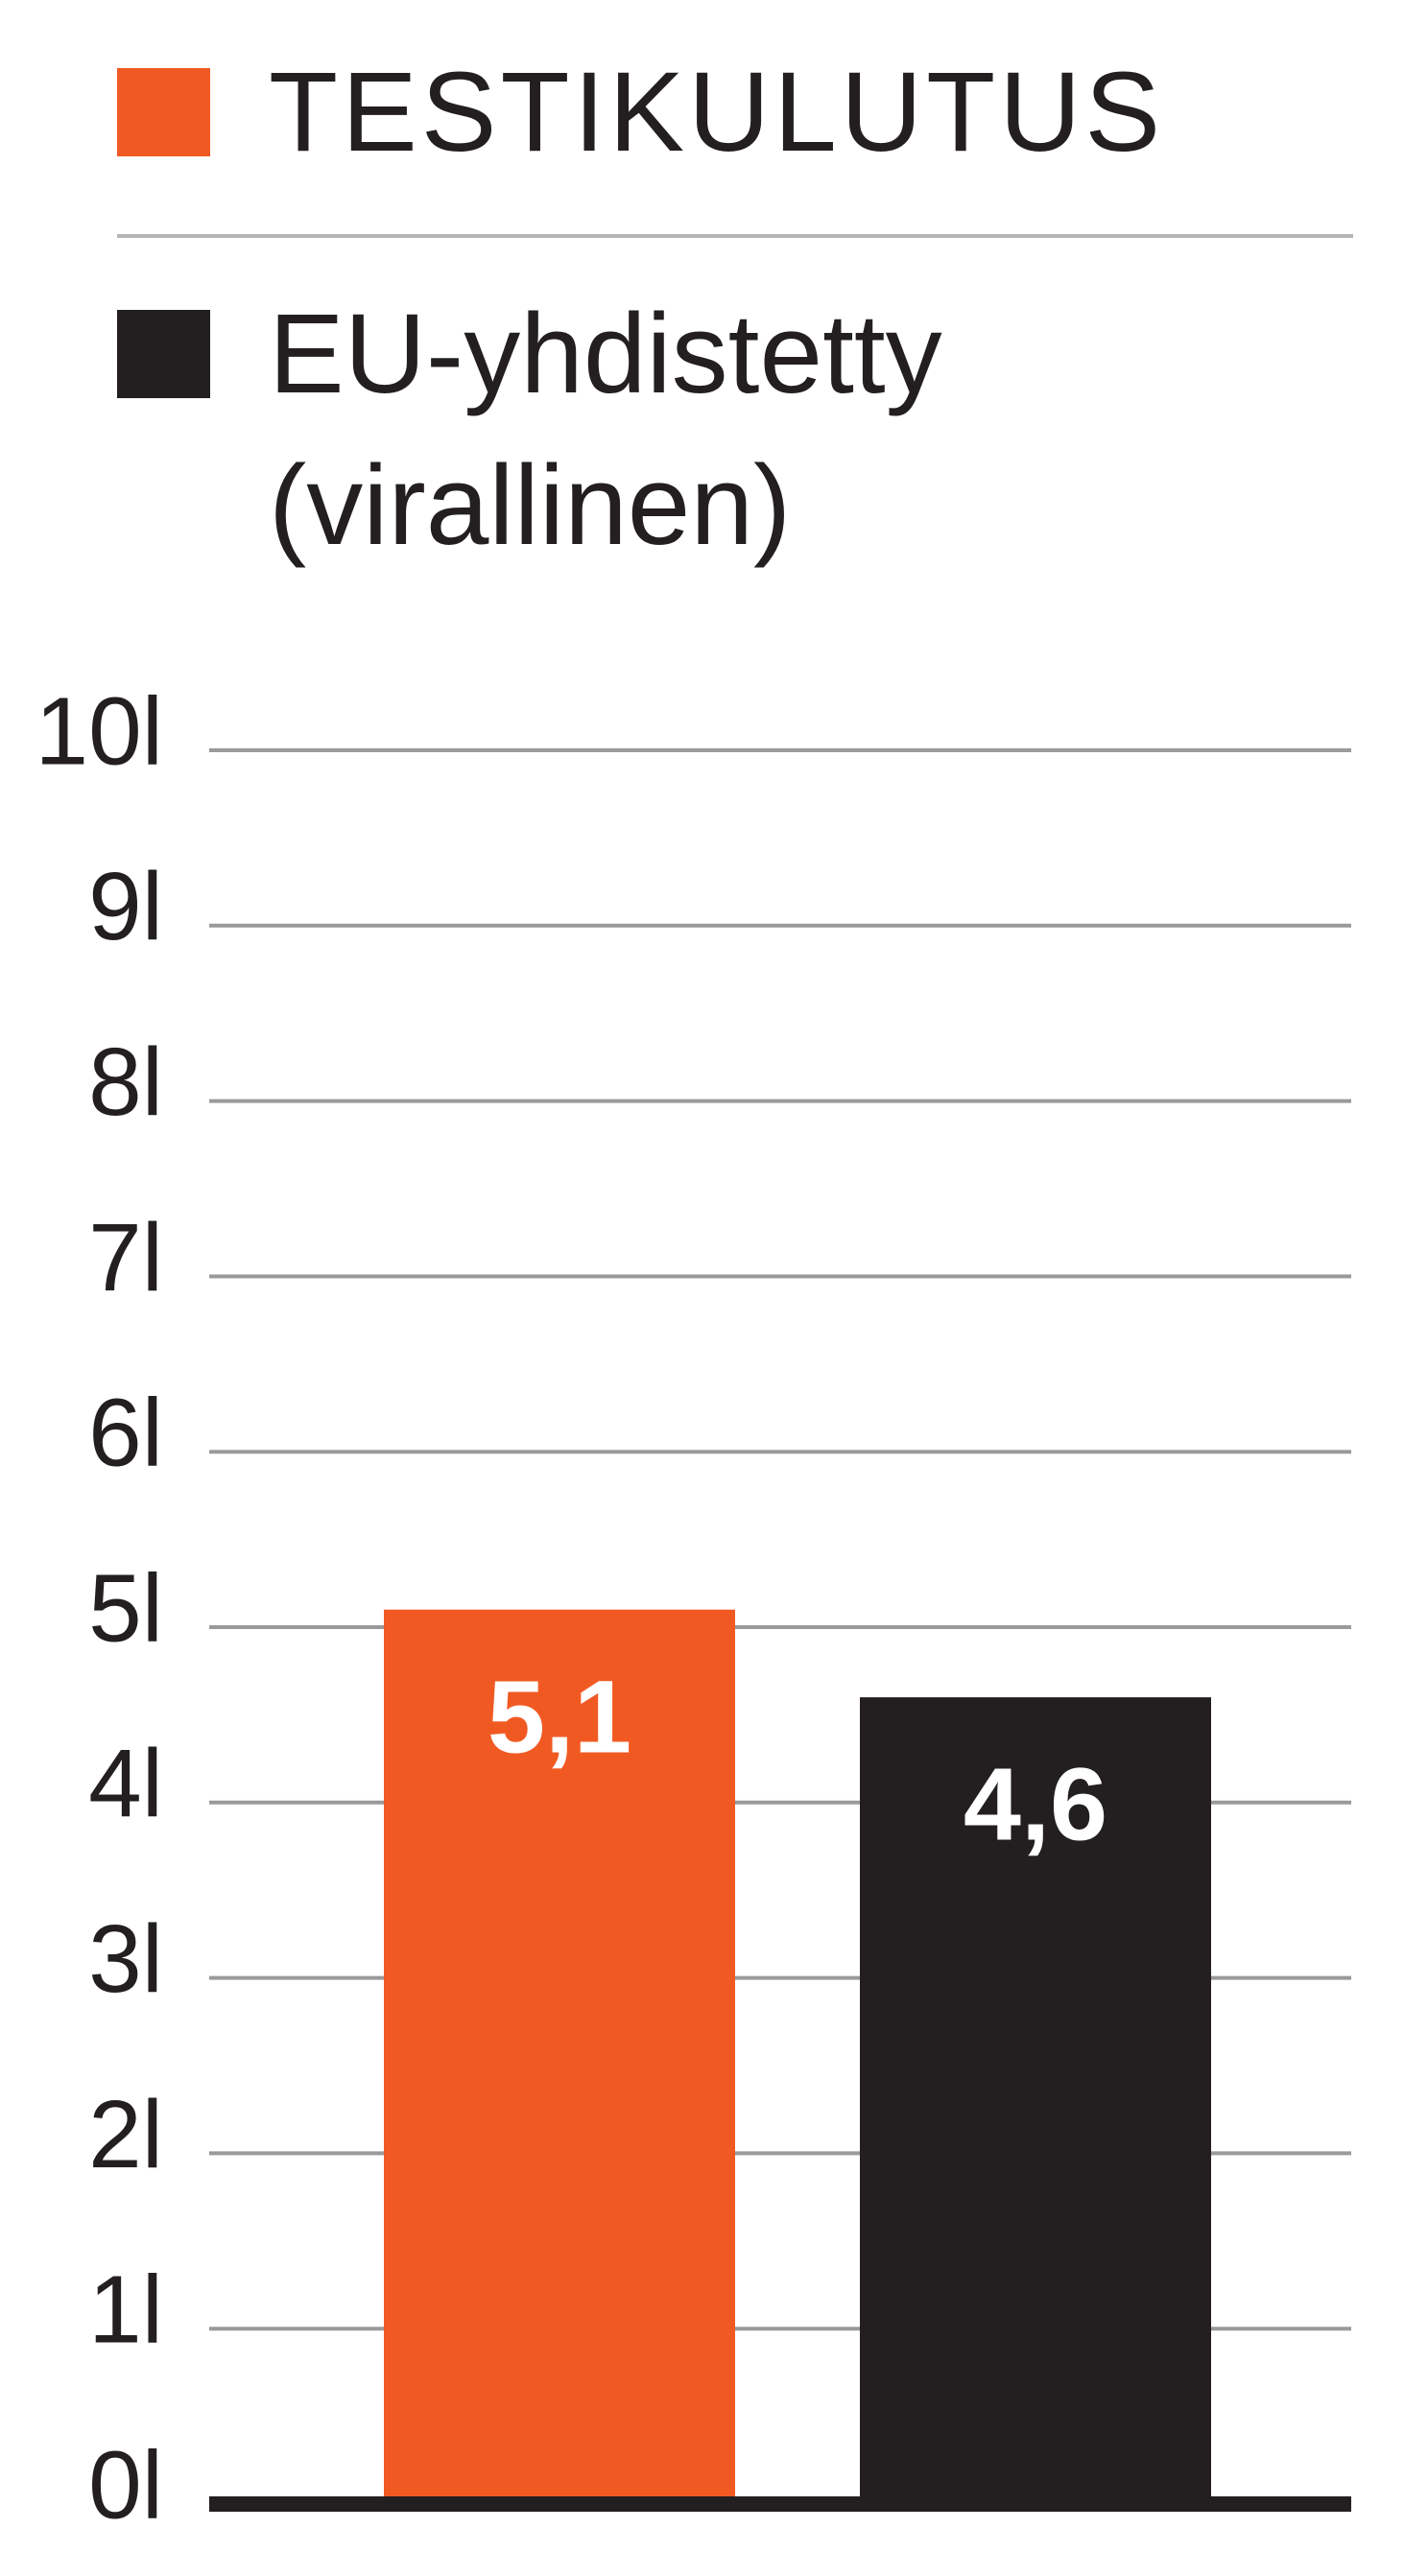 The image size is (1428, 2576). Describe the element at coordinates (126, 1784) in the screenshot. I see `y-tick-label: 4l` at that location.